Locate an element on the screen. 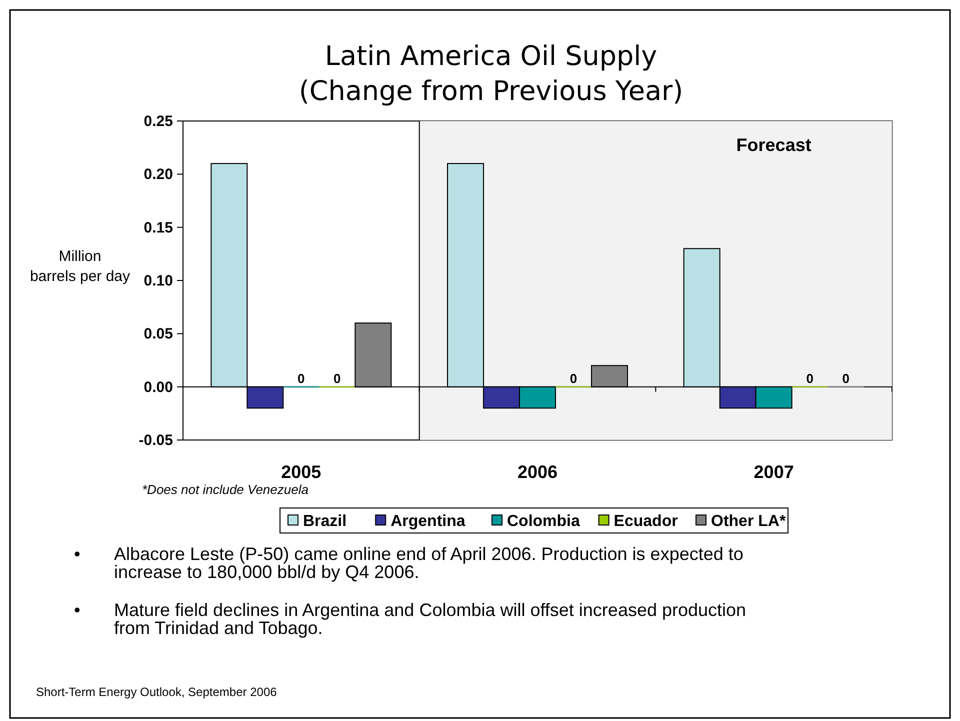 The image size is (960, 721). chart-title: Latin America Oil Supply is located at coordinates (491, 56).